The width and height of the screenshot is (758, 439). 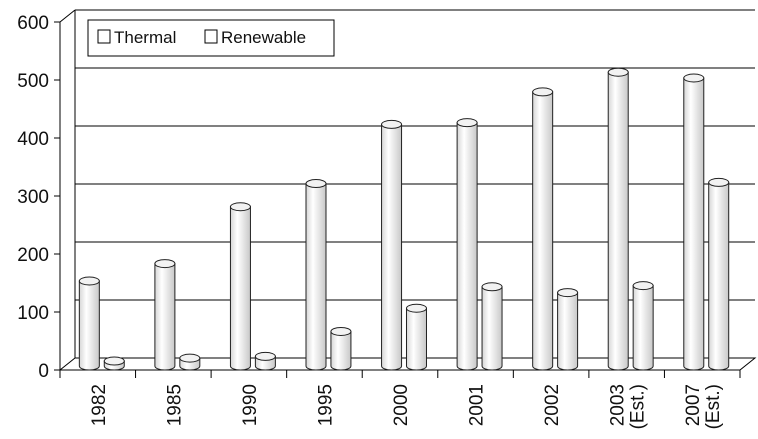 I want to click on bar-thermal-1: bar-thermal-1: 180, so click(x=165, y=315).